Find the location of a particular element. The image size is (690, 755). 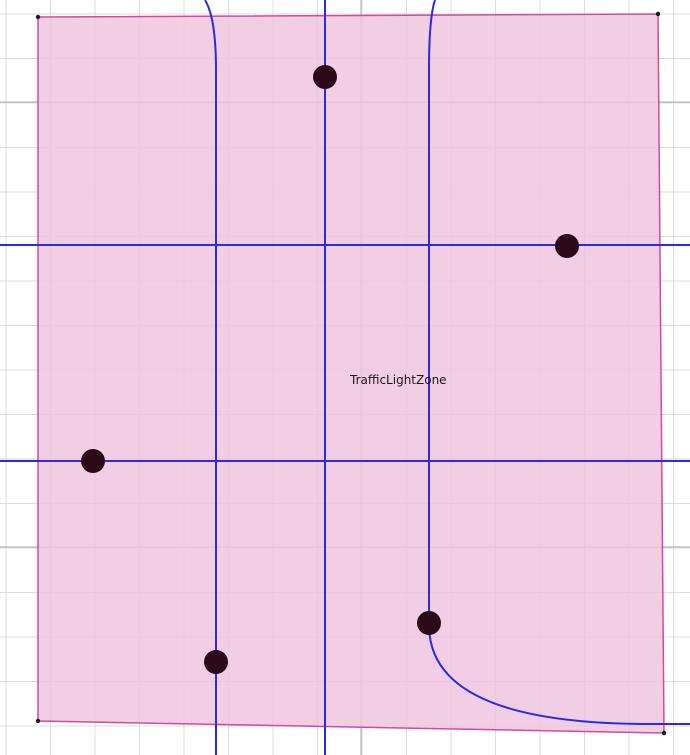

zone-label: TrafficLightZone is located at coordinates (398, 380).